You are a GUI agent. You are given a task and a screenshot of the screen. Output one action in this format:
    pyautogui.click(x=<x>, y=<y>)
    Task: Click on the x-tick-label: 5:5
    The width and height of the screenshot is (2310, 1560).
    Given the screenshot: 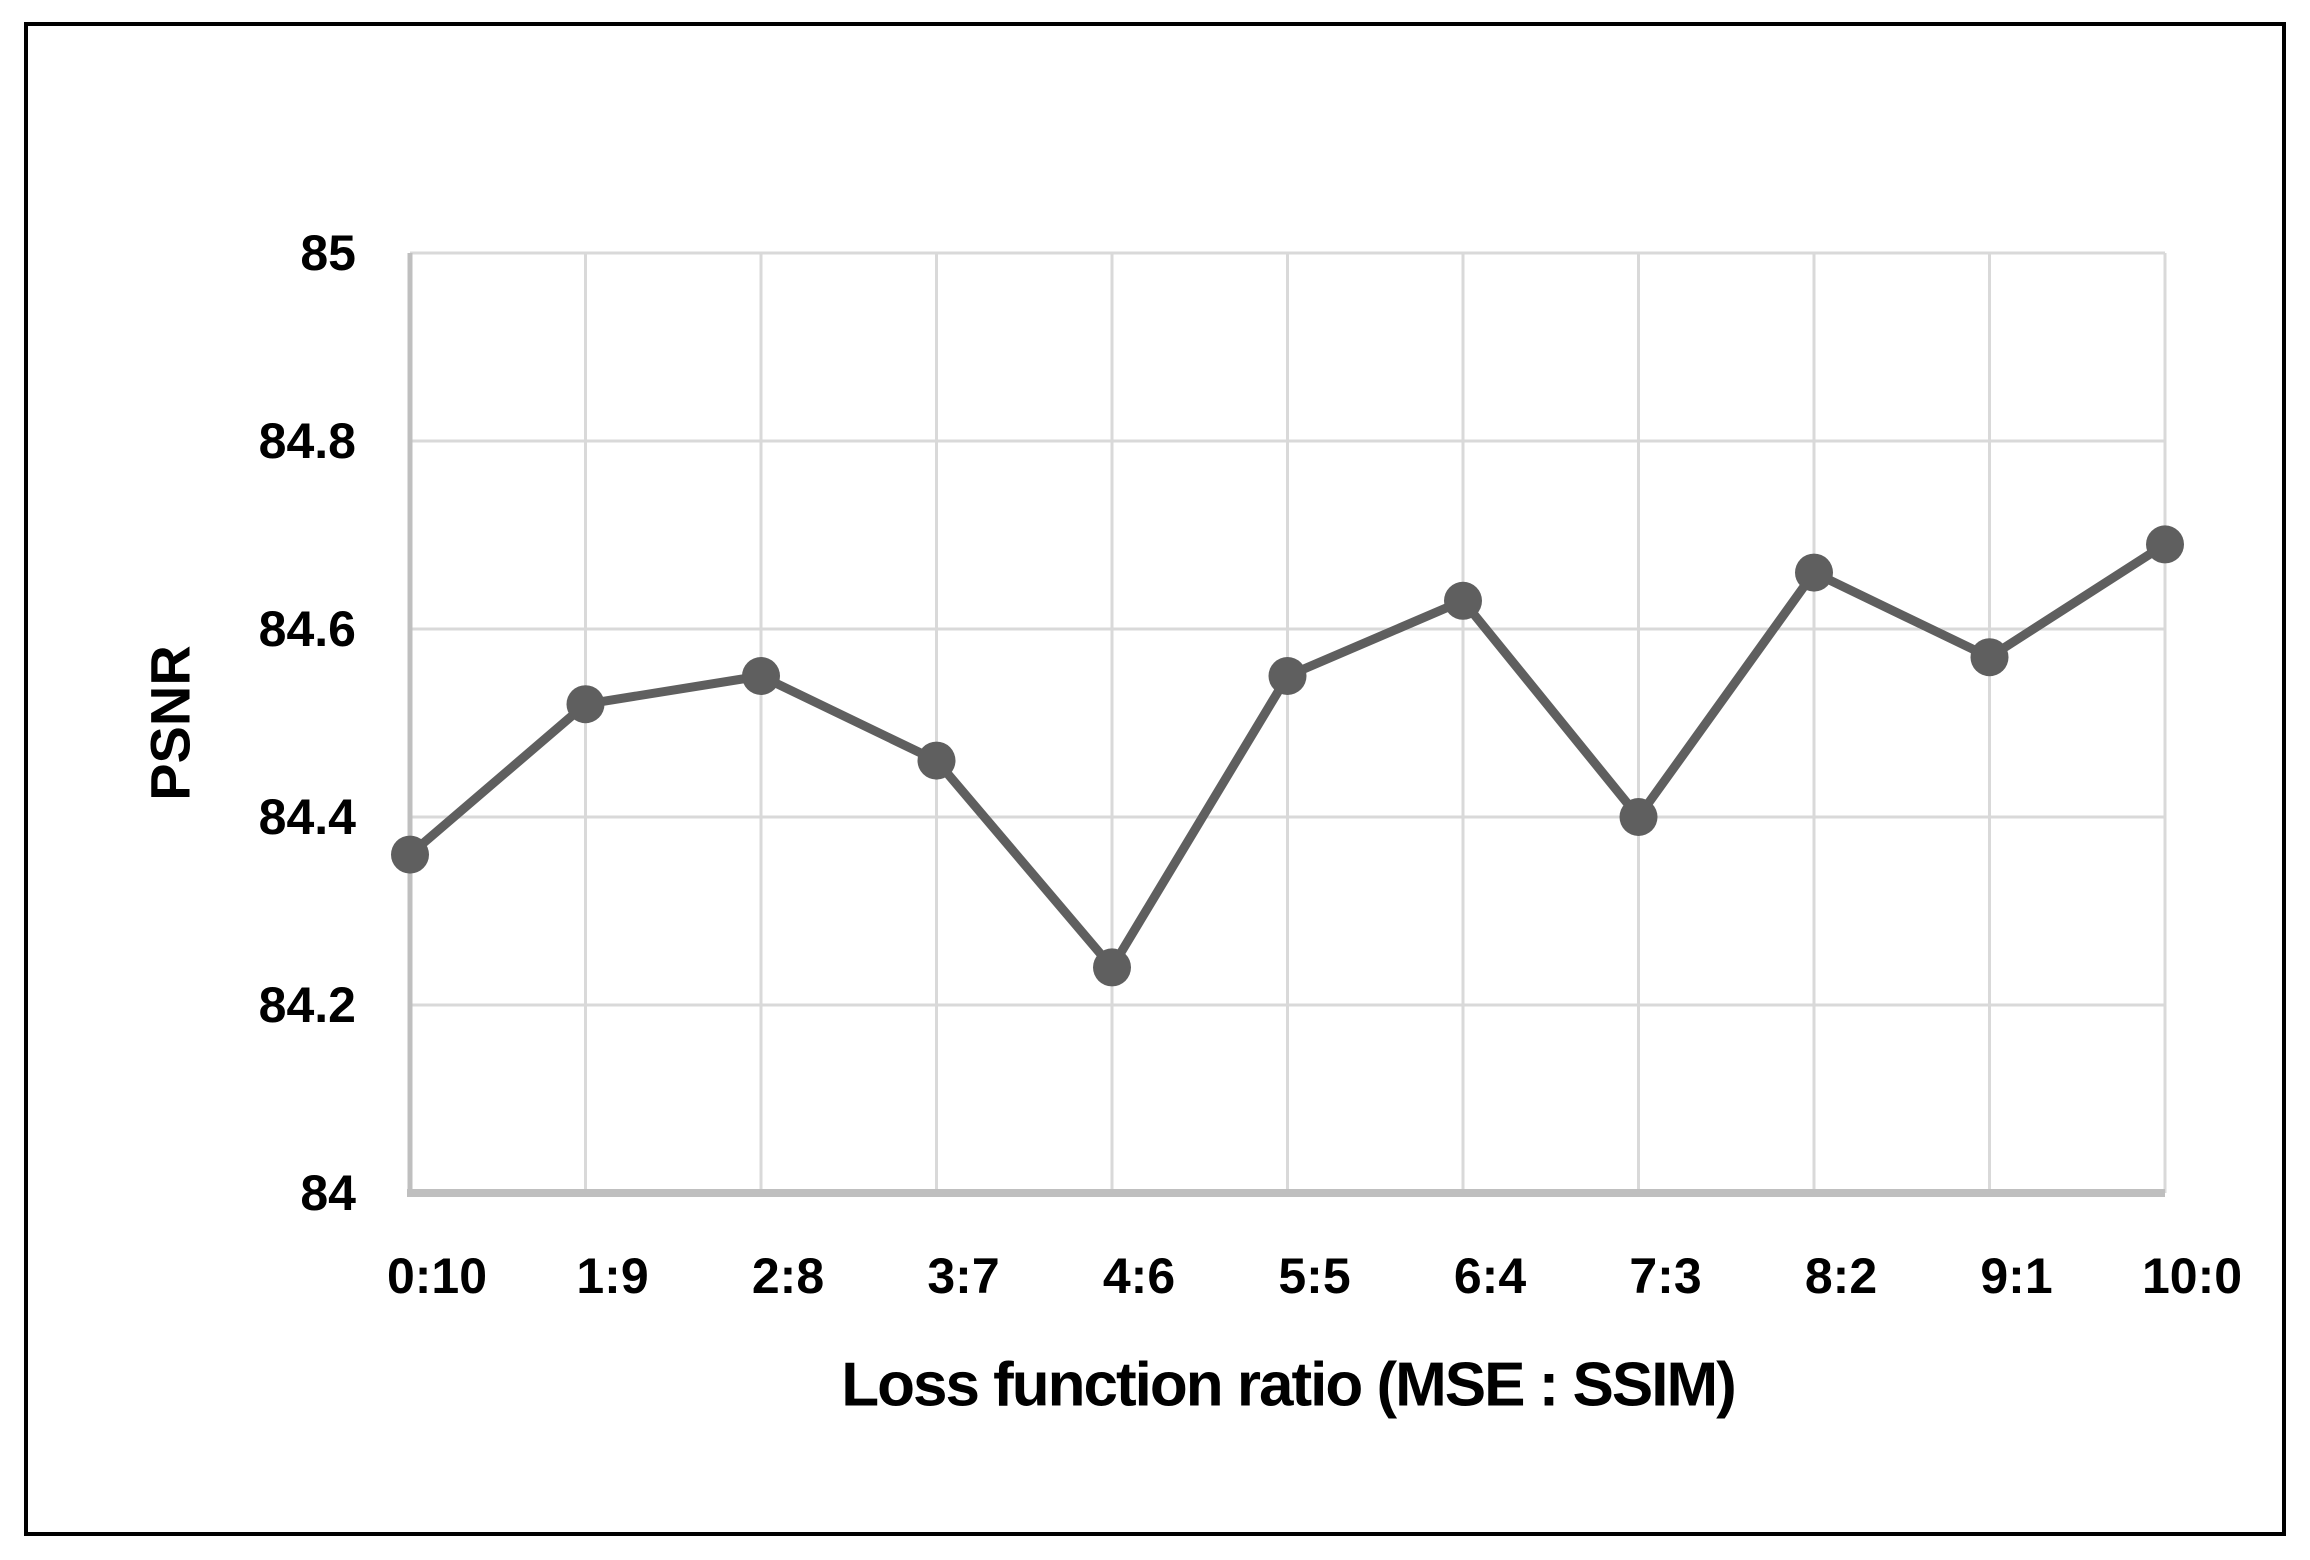 What is the action you would take?
    pyautogui.click(x=1314, y=1276)
    